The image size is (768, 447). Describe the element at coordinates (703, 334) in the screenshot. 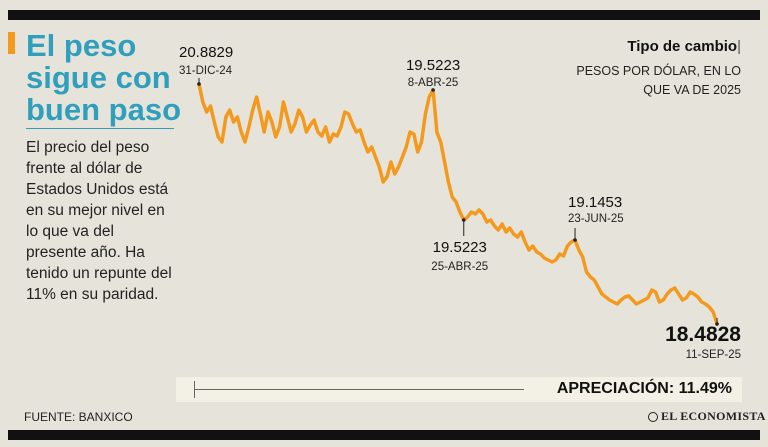

I see `annotation-end-value: 18.4828` at that location.